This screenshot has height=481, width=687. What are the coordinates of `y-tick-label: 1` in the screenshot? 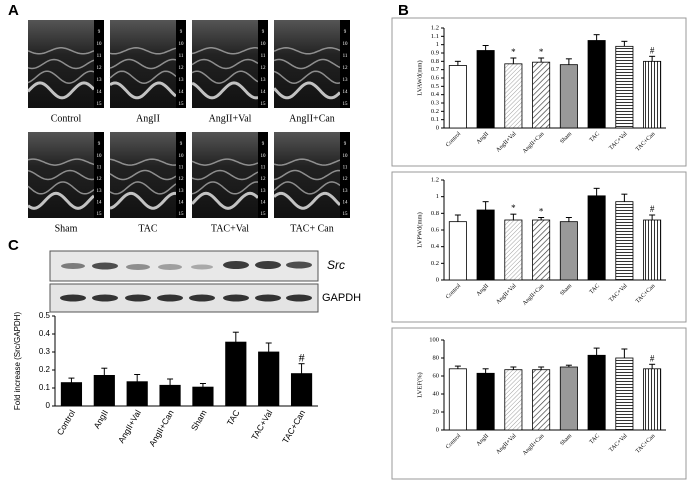 It's located at (437, 196).